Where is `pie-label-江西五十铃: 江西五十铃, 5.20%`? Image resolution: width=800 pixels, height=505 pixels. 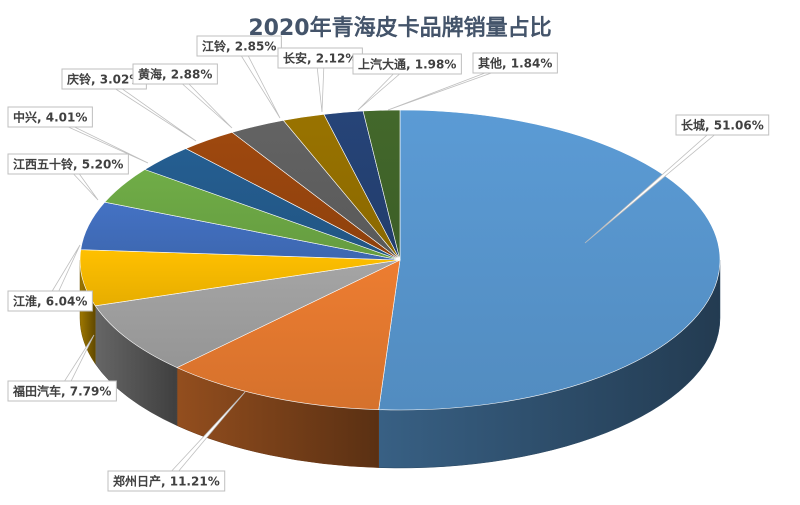
pie-label-江西五十铃: 江西五十铃, 5.20% is located at coordinates (68, 164).